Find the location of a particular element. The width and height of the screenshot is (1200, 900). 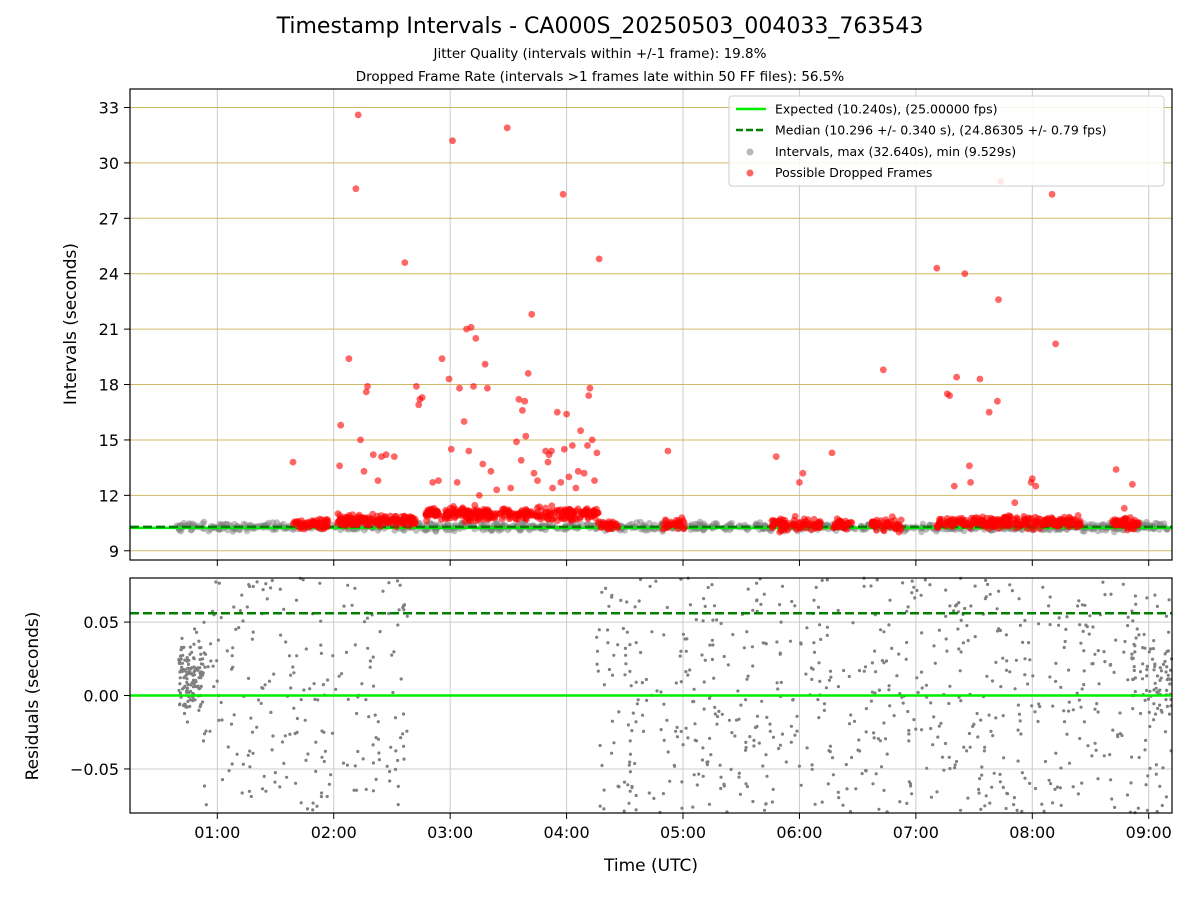

x-tick-label-7: 08:00 is located at coordinates (1032, 832).